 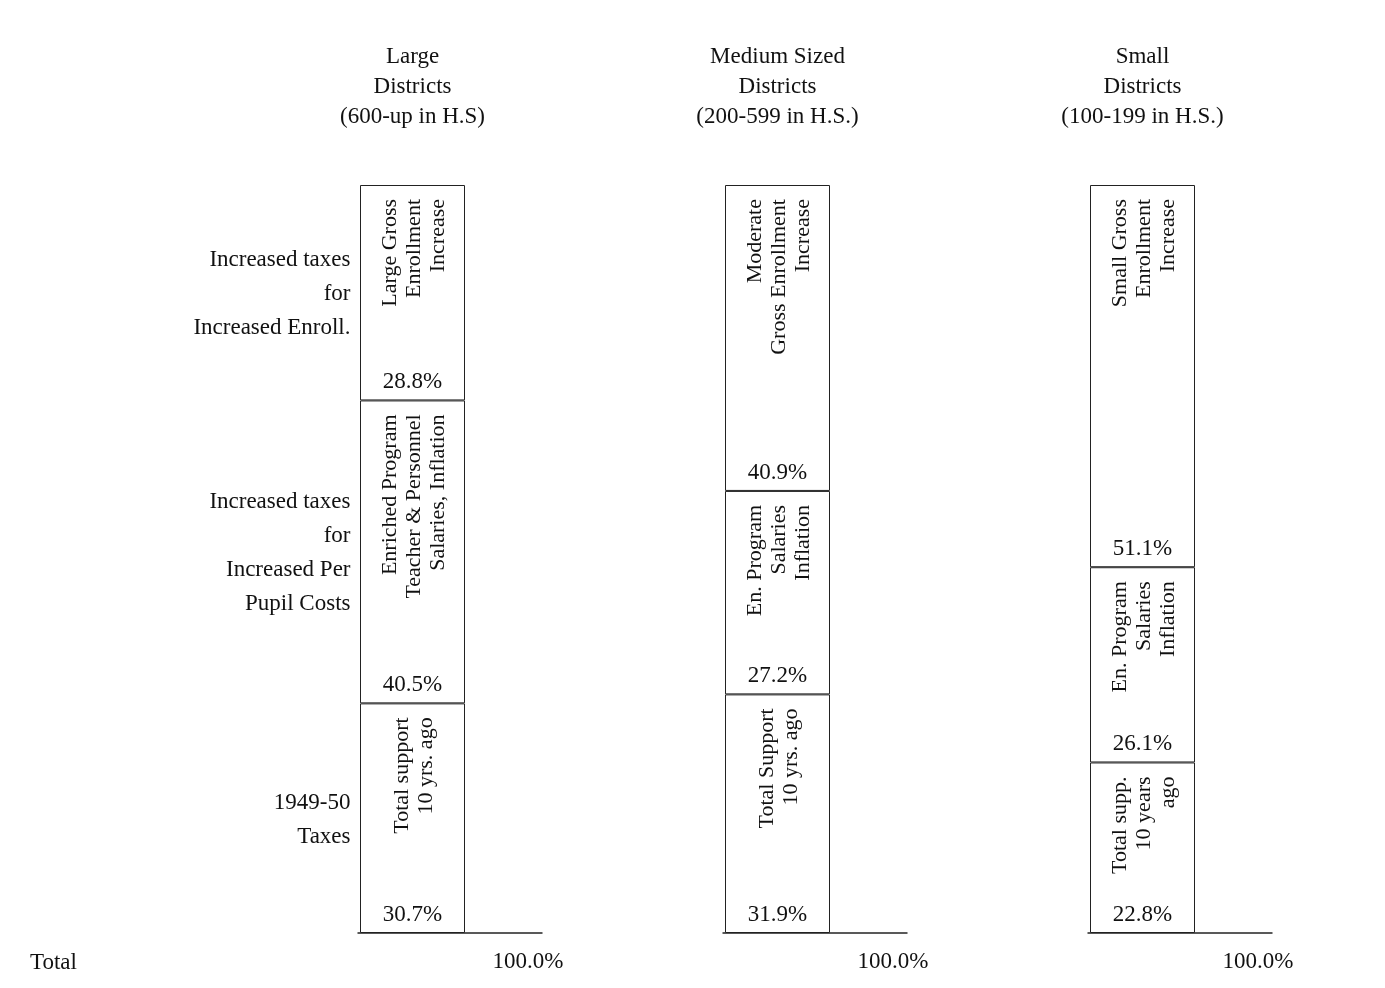 What do you see at coordinates (777, 768) in the screenshot?
I see `annotation: Total Support 10 yrs. ago` at bounding box center [777, 768].